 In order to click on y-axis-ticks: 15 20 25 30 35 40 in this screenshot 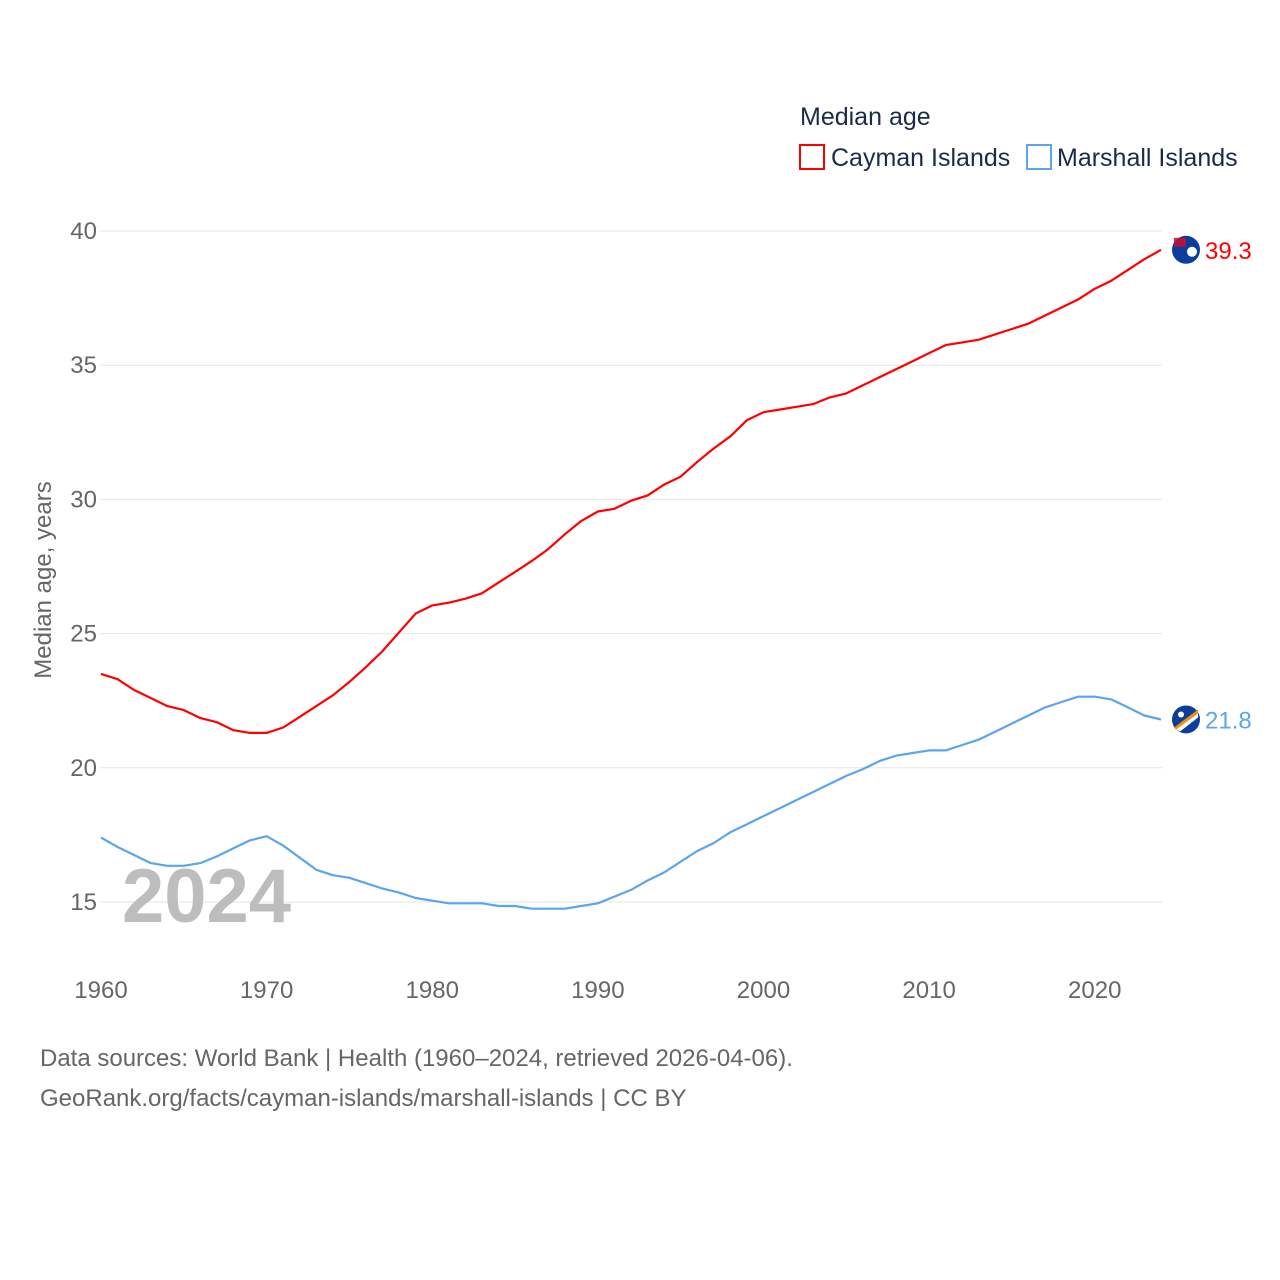, I will do `click(83, 567)`.